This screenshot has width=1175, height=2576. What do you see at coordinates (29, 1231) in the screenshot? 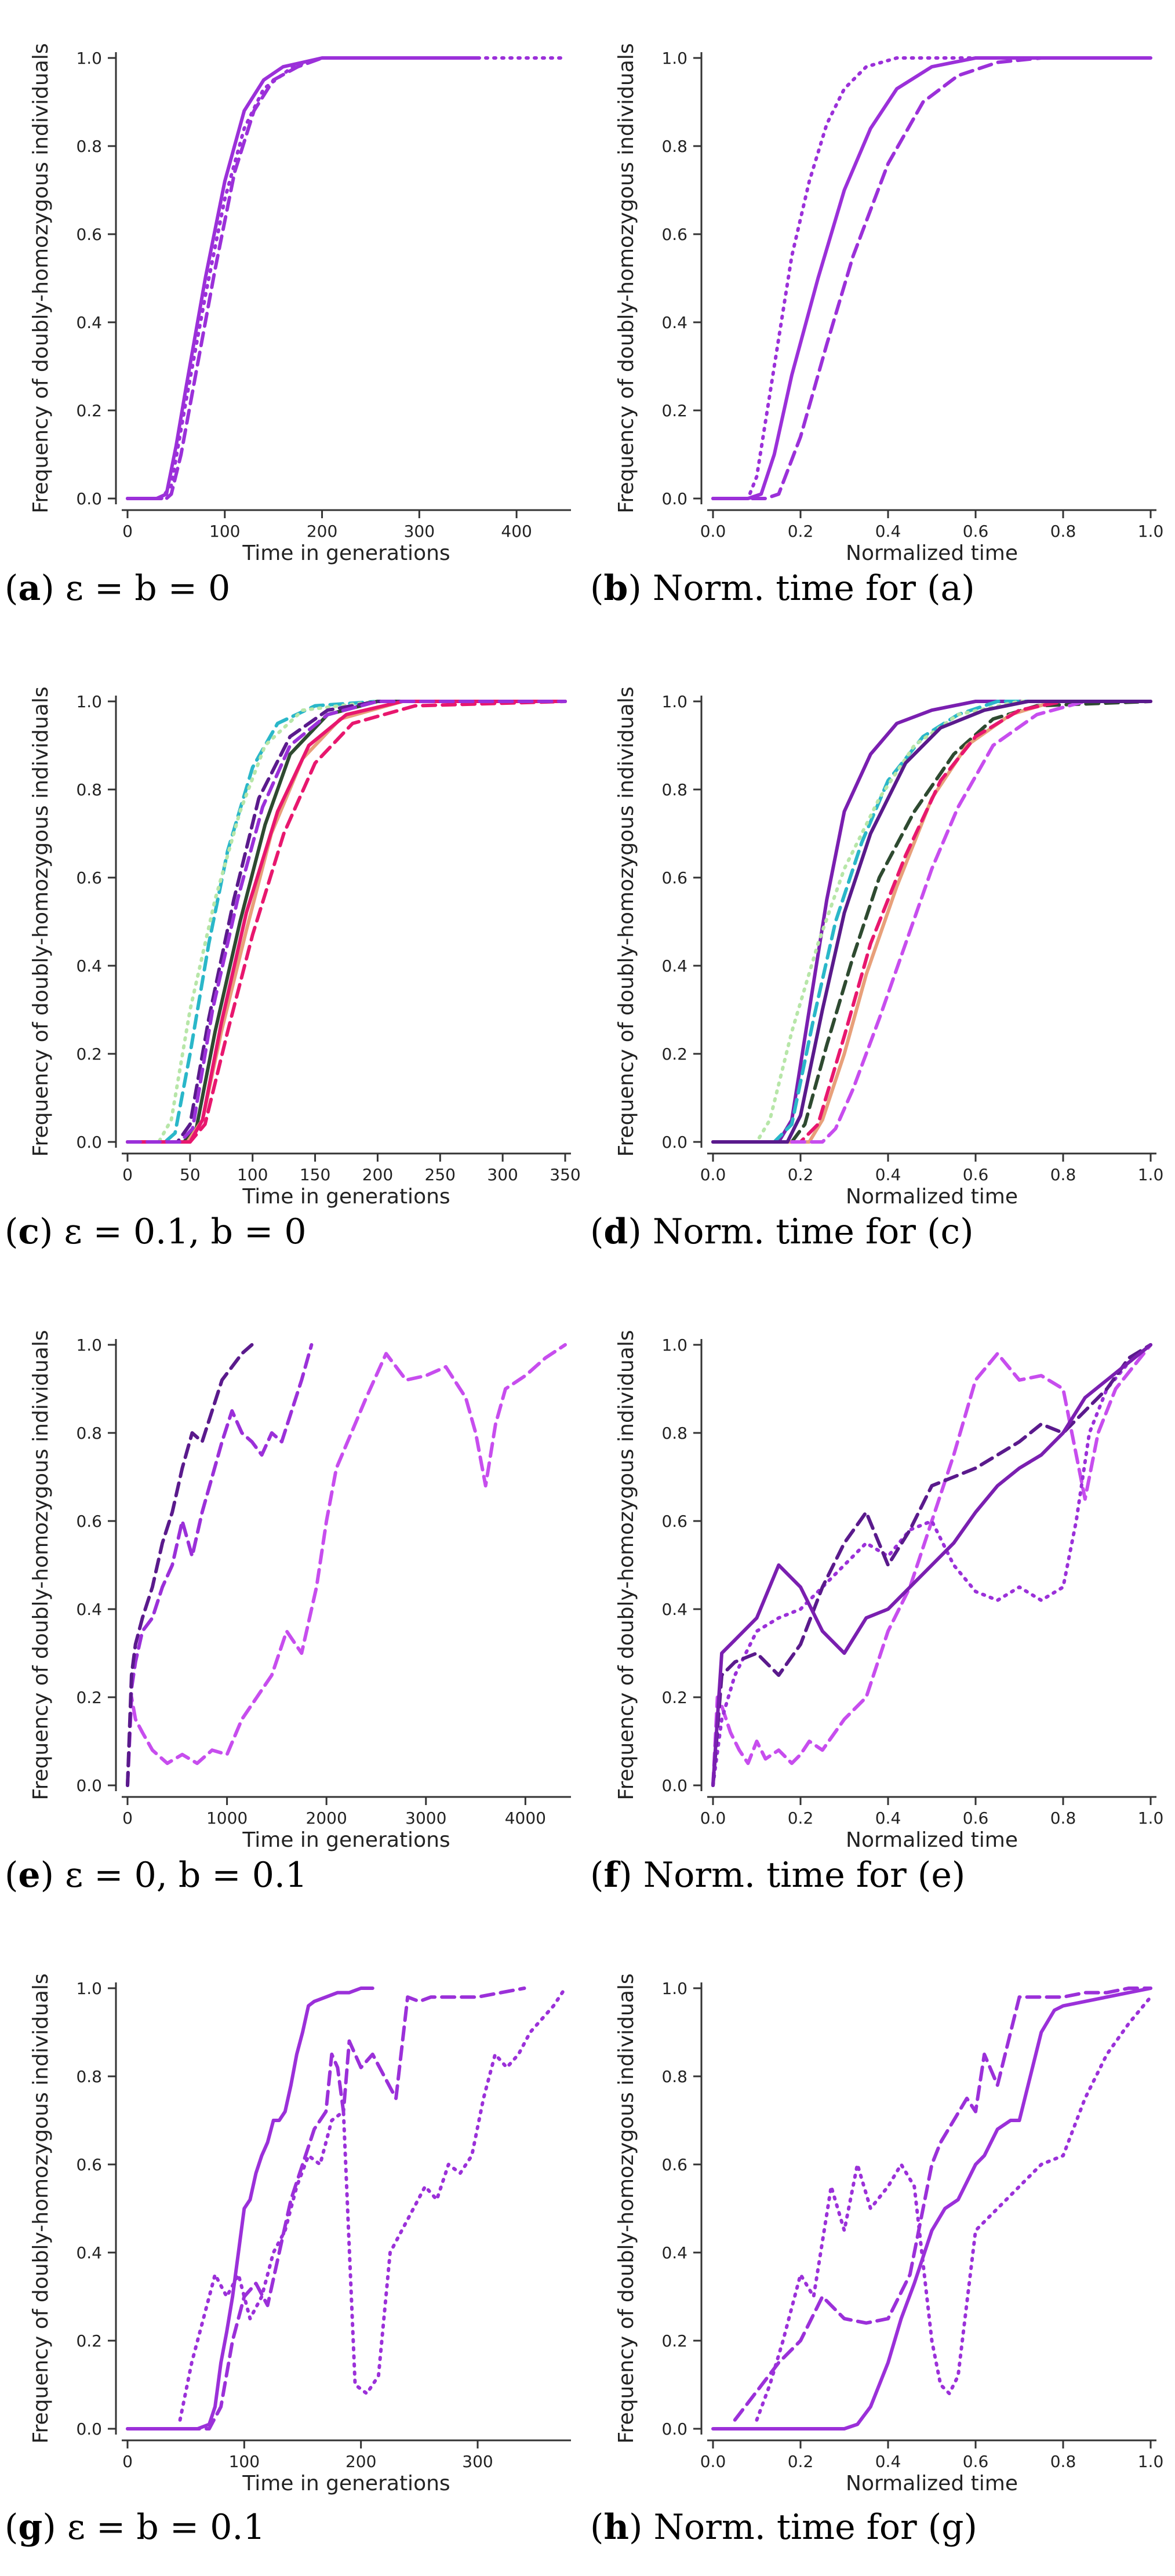
I see `caption-letter: c` at bounding box center [29, 1231].